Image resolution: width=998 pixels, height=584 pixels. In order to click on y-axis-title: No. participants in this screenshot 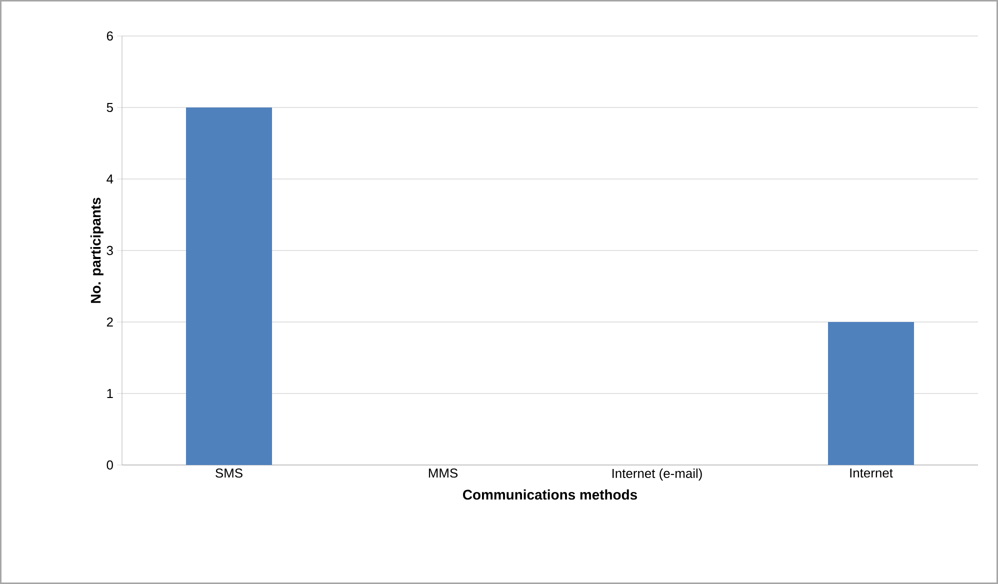, I will do `click(97, 250)`.